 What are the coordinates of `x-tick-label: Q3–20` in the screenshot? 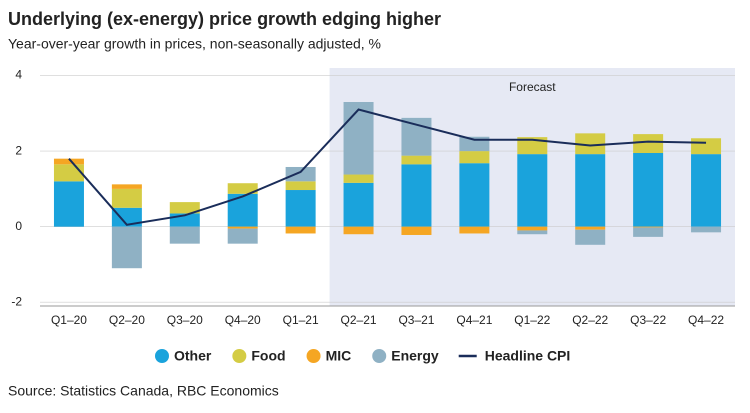 It's located at (185, 320).